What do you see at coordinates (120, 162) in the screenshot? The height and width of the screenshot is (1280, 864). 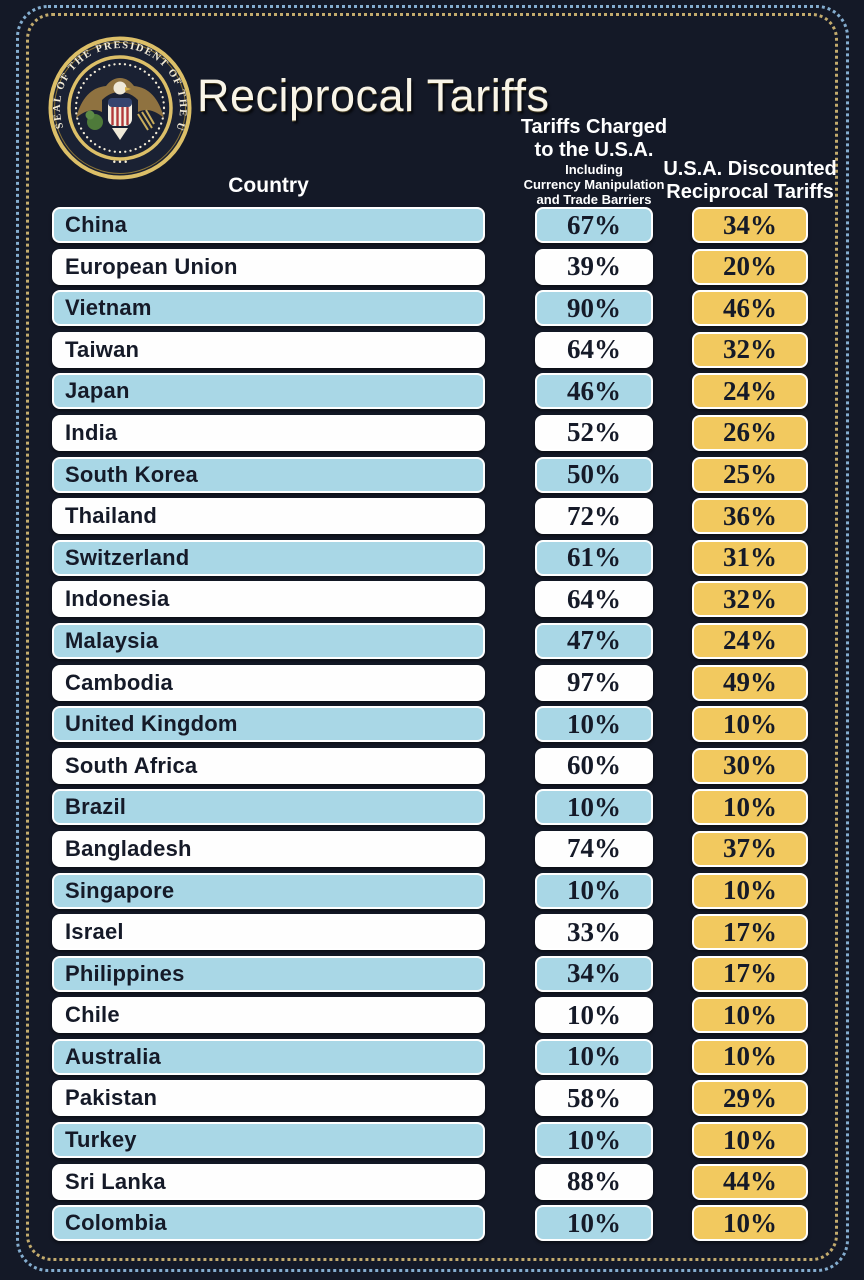 I see `seal-dots: • • •` at bounding box center [120, 162].